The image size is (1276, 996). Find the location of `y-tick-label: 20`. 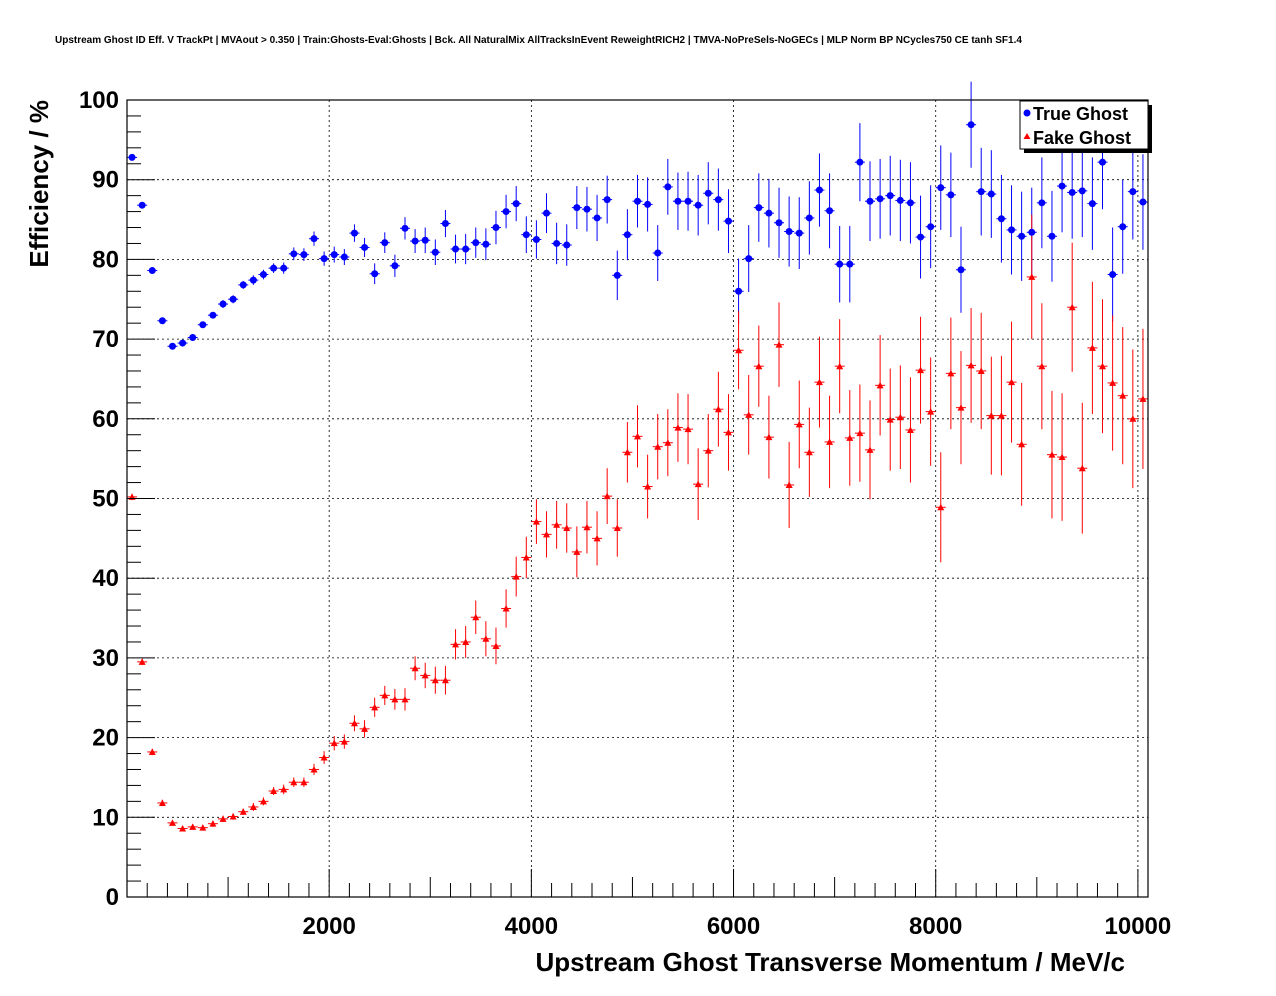

y-tick-label: 20 is located at coordinates (105, 738).